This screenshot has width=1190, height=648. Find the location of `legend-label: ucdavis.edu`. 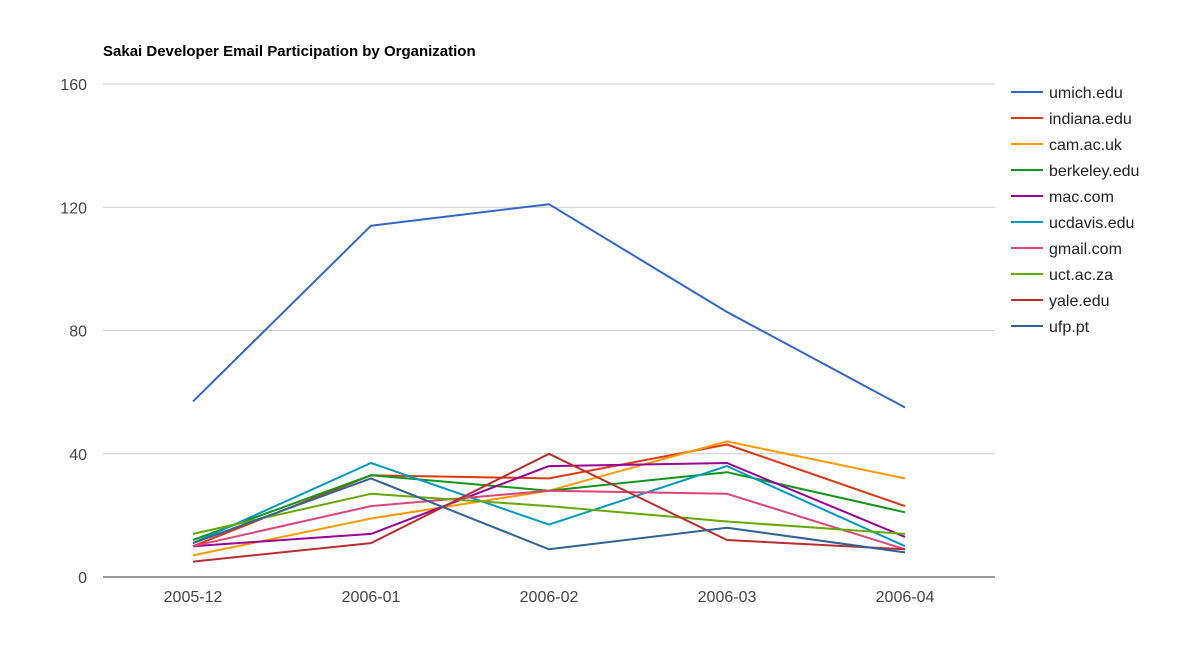

legend-label: ucdavis.edu is located at coordinates (1091, 223).